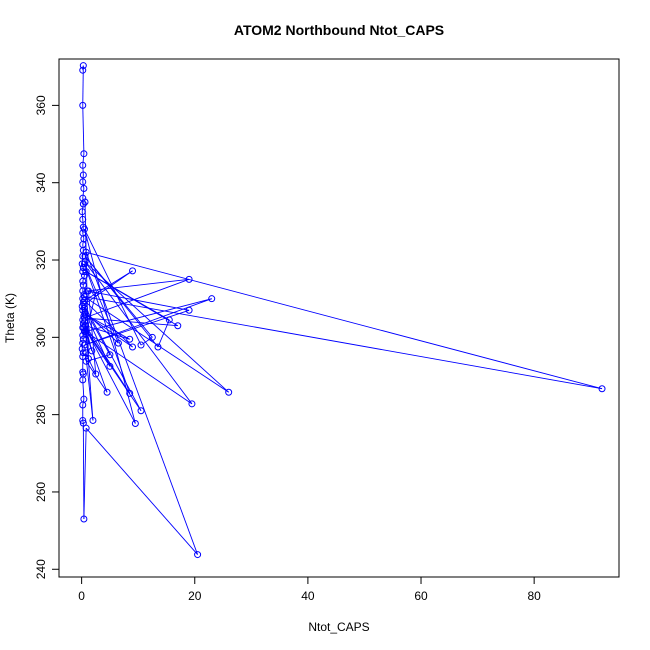 The height and width of the screenshot is (650, 650). I want to click on y-tick-label: 360, so click(41, 105).